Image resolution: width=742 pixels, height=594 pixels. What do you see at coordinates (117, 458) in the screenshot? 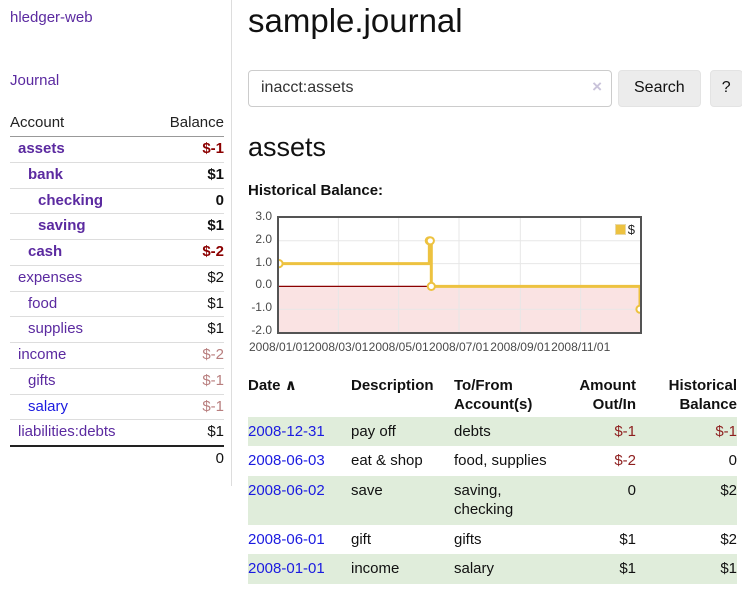
I see `accounts-total-row: 0` at bounding box center [117, 458].